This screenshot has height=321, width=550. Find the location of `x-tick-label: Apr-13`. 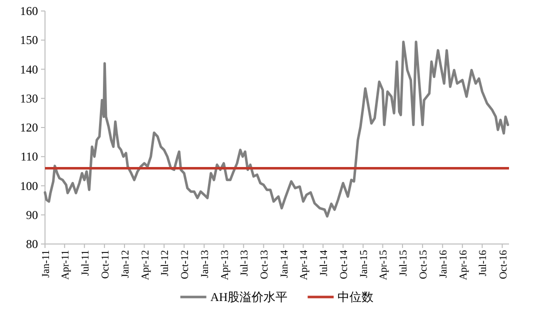

x-tick-label: Apr-13 is located at coordinates (225, 265).